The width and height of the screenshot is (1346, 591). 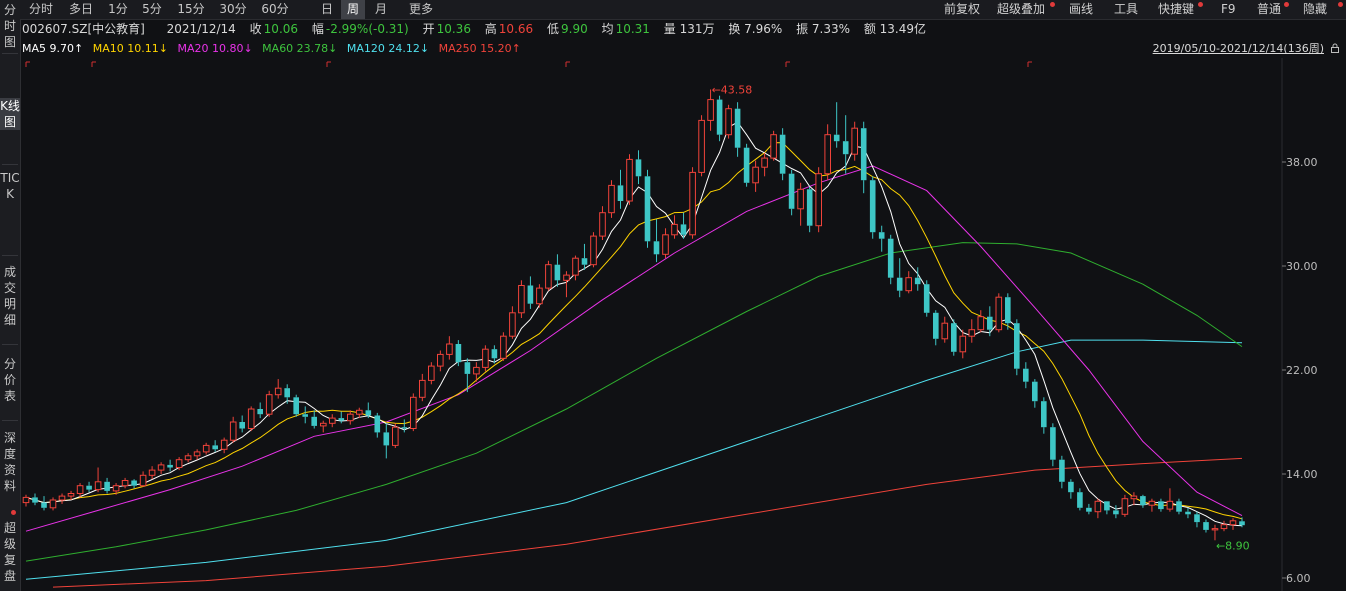 What do you see at coordinates (380, 9) in the screenshot?
I see `timeframe-monthly: 月` at bounding box center [380, 9].